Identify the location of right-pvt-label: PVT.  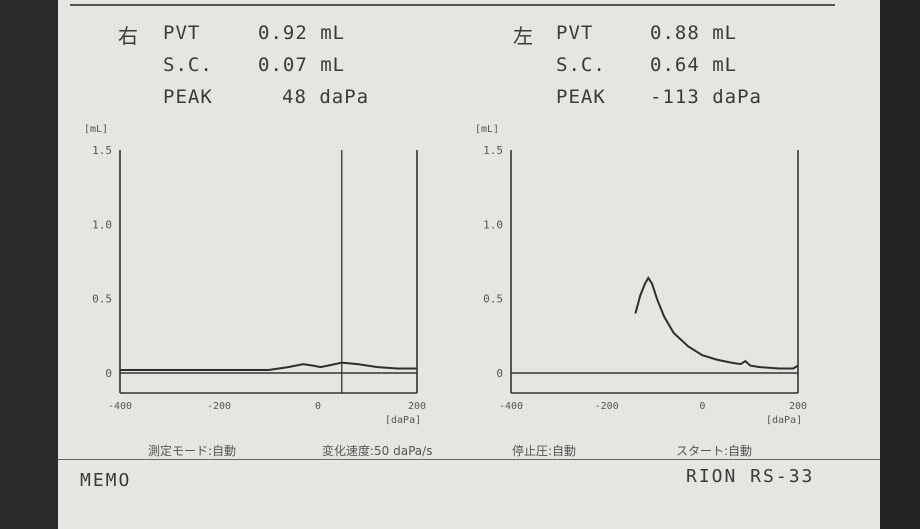
(182, 33).